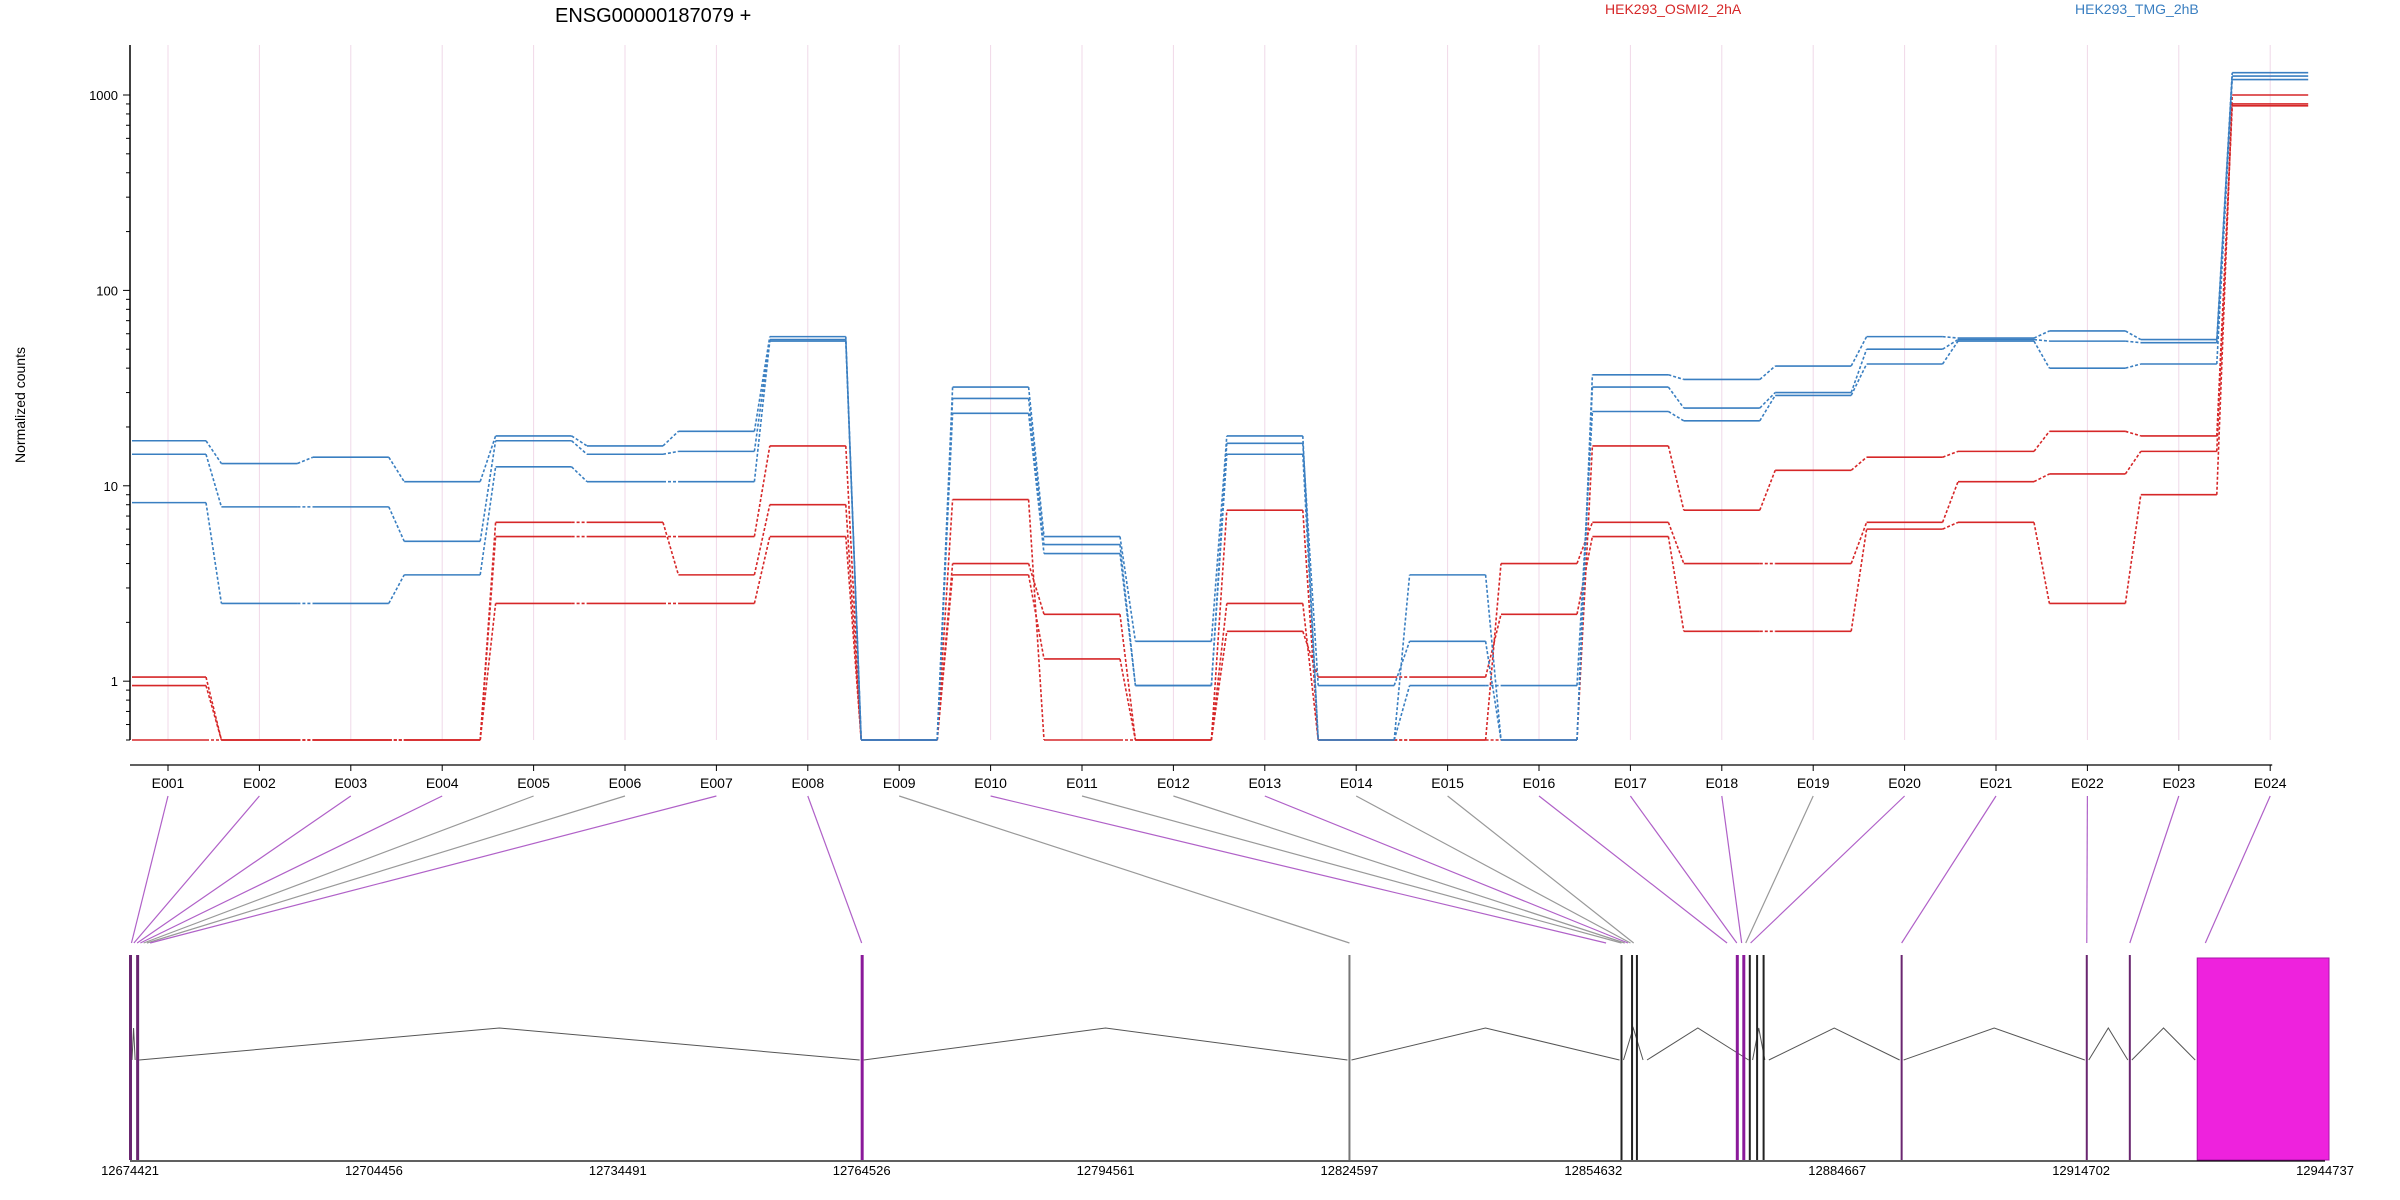  What do you see at coordinates (625, 783) in the screenshot?
I see `exon-label-E006: E006` at bounding box center [625, 783].